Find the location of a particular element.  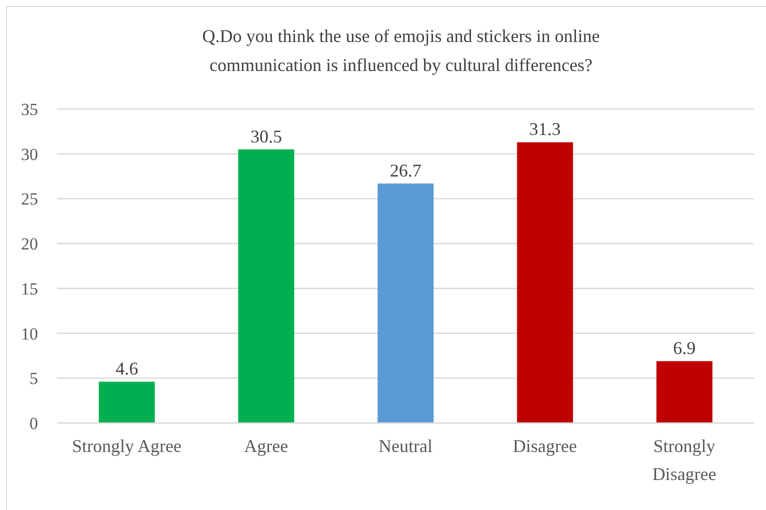

x-tick-label: Strongly Agree is located at coordinates (127, 446).